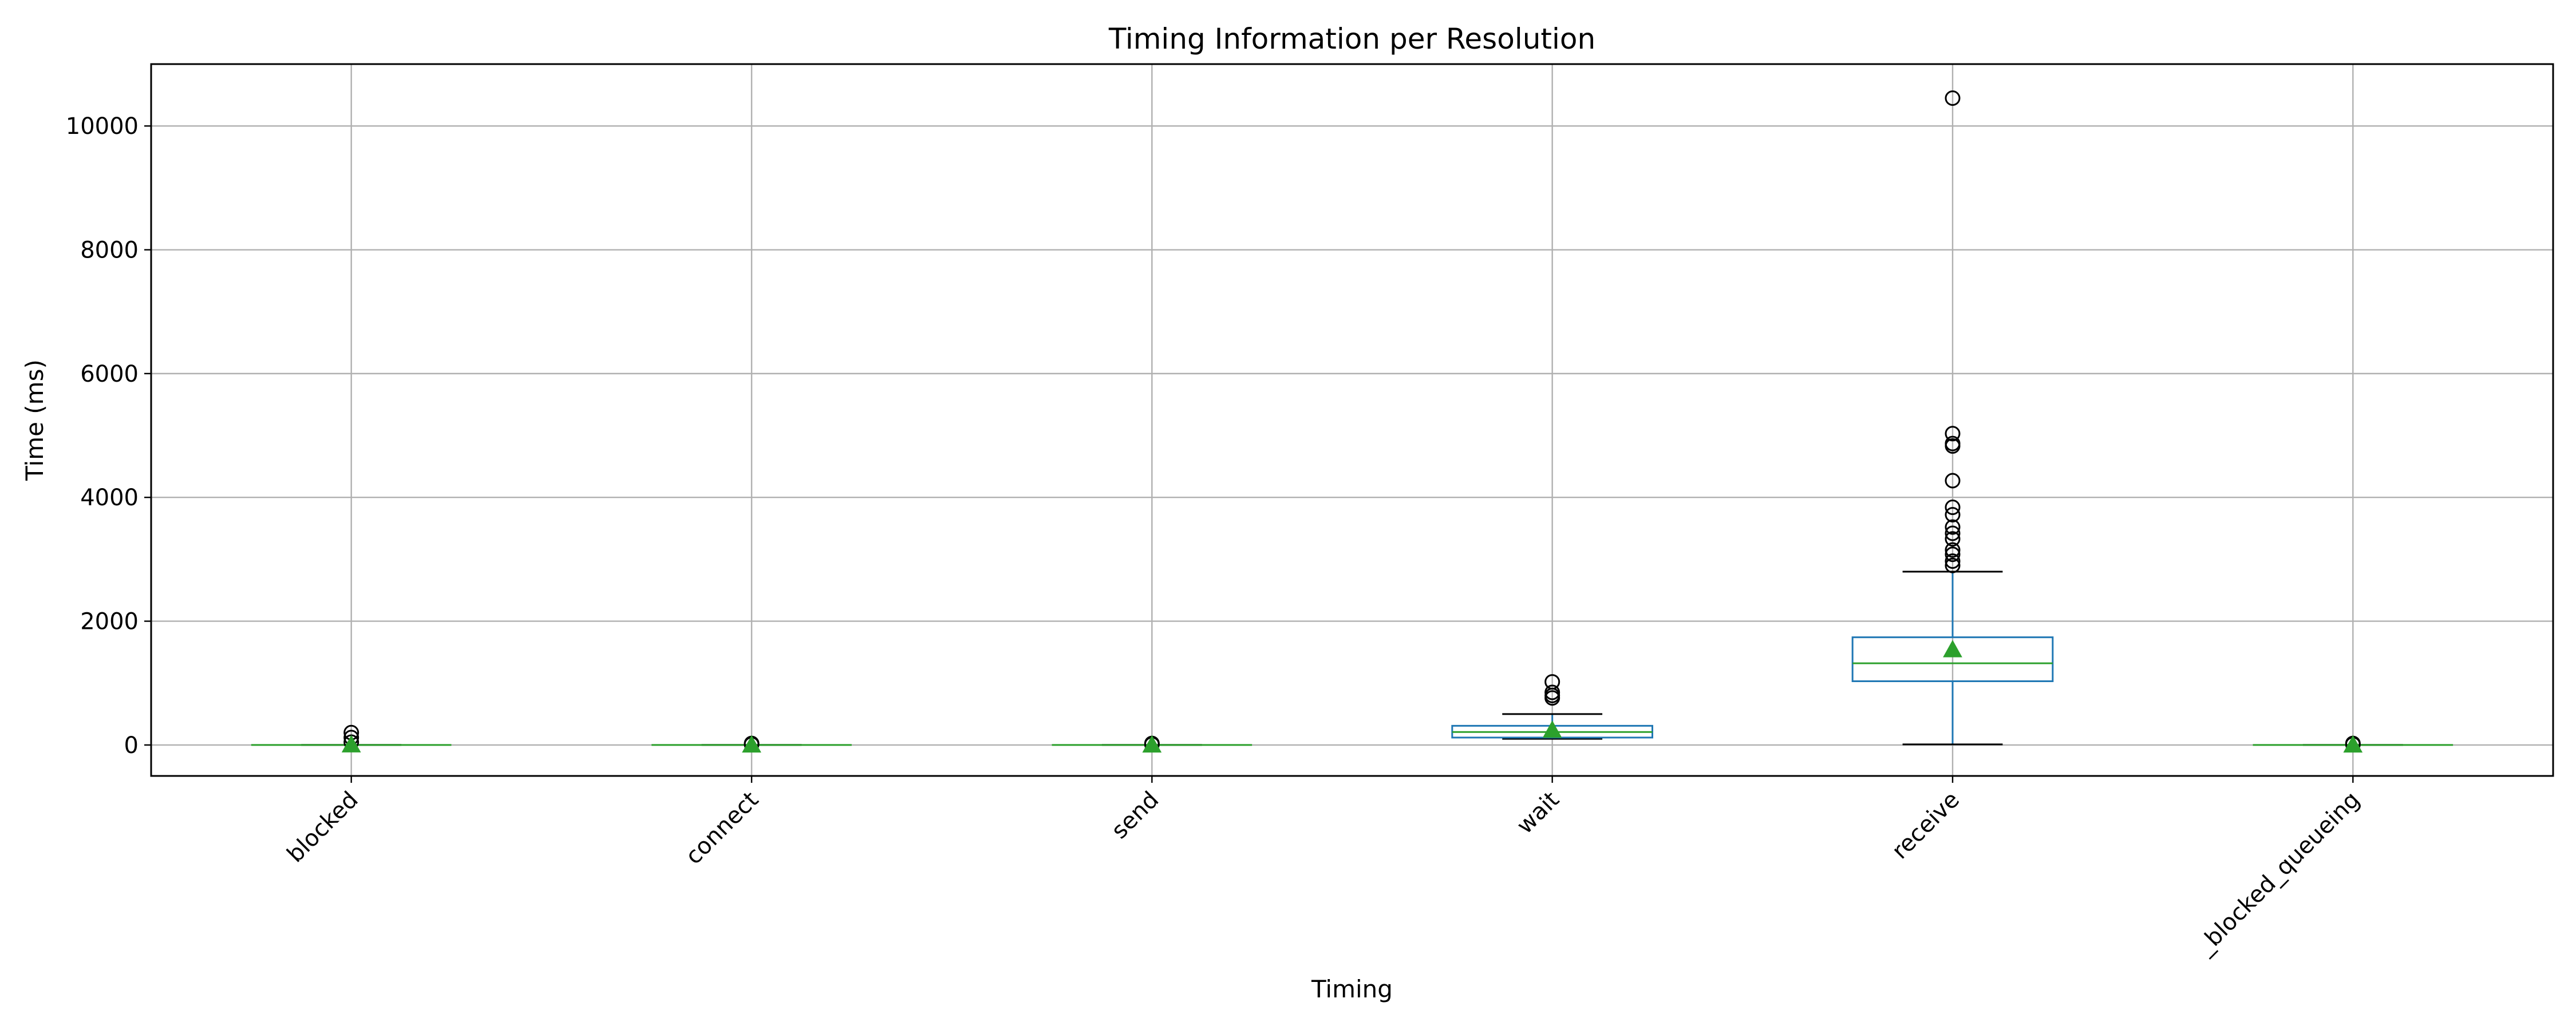 The image size is (2576, 1030). Describe the element at coordinates (1952, 418) in the screenshot. I see `box-receive` at that location.